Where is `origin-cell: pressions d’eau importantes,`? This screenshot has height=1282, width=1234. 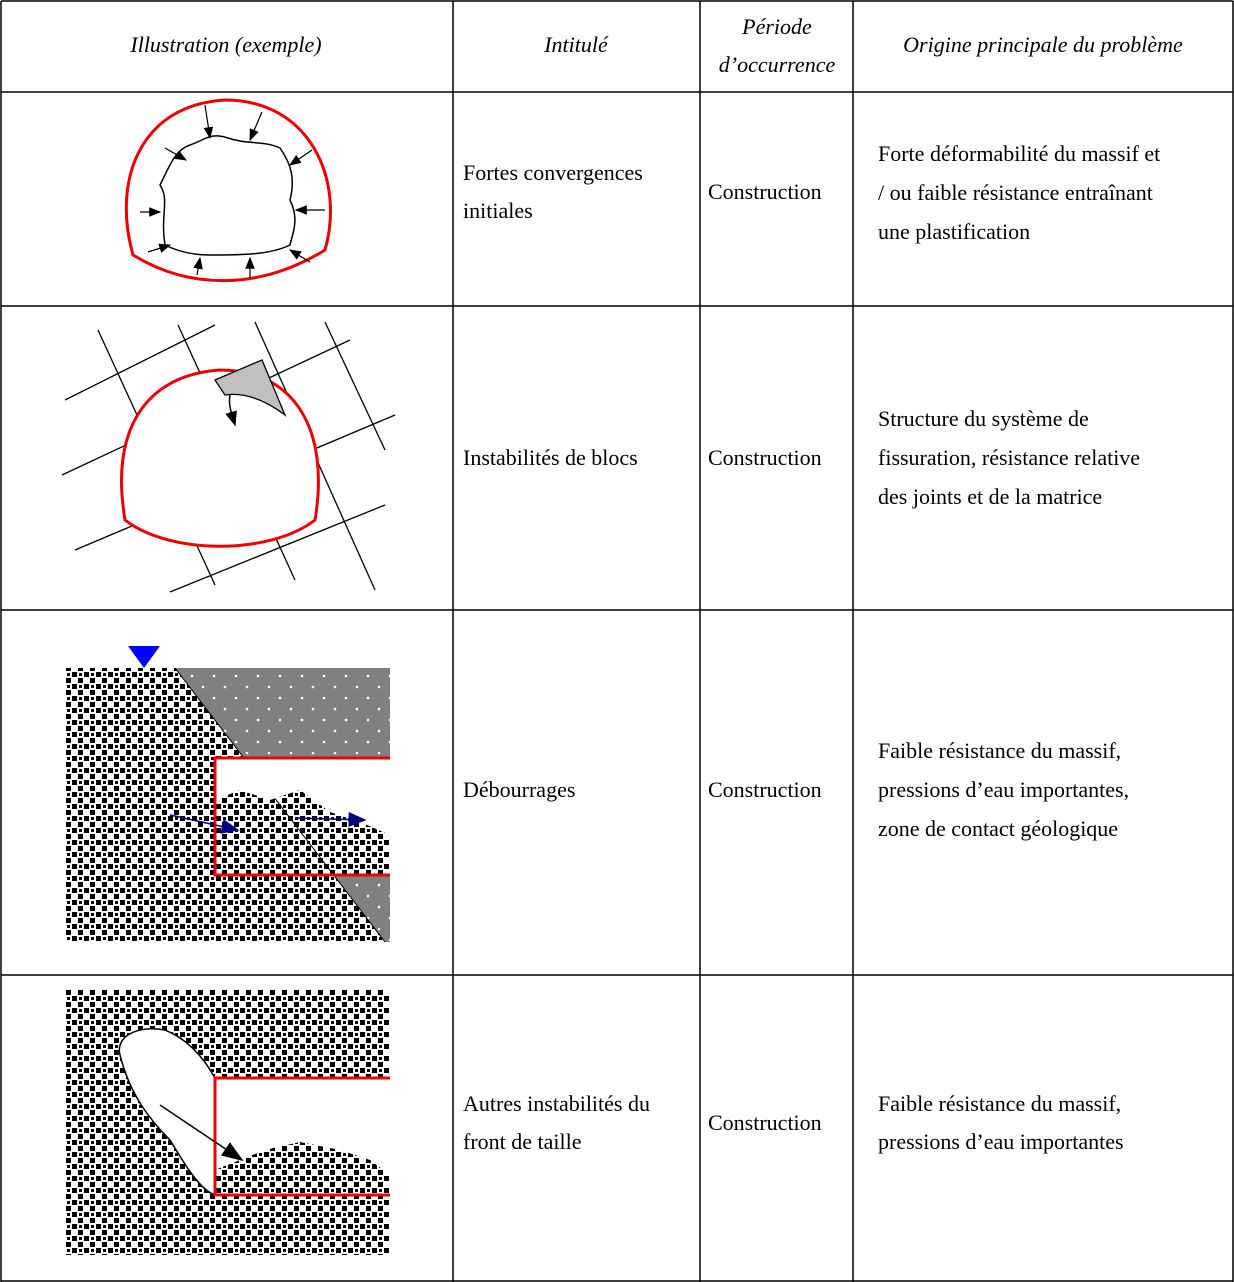 origin-cell: pressions d’eau importantes, is located at coordinates (1003, 789).